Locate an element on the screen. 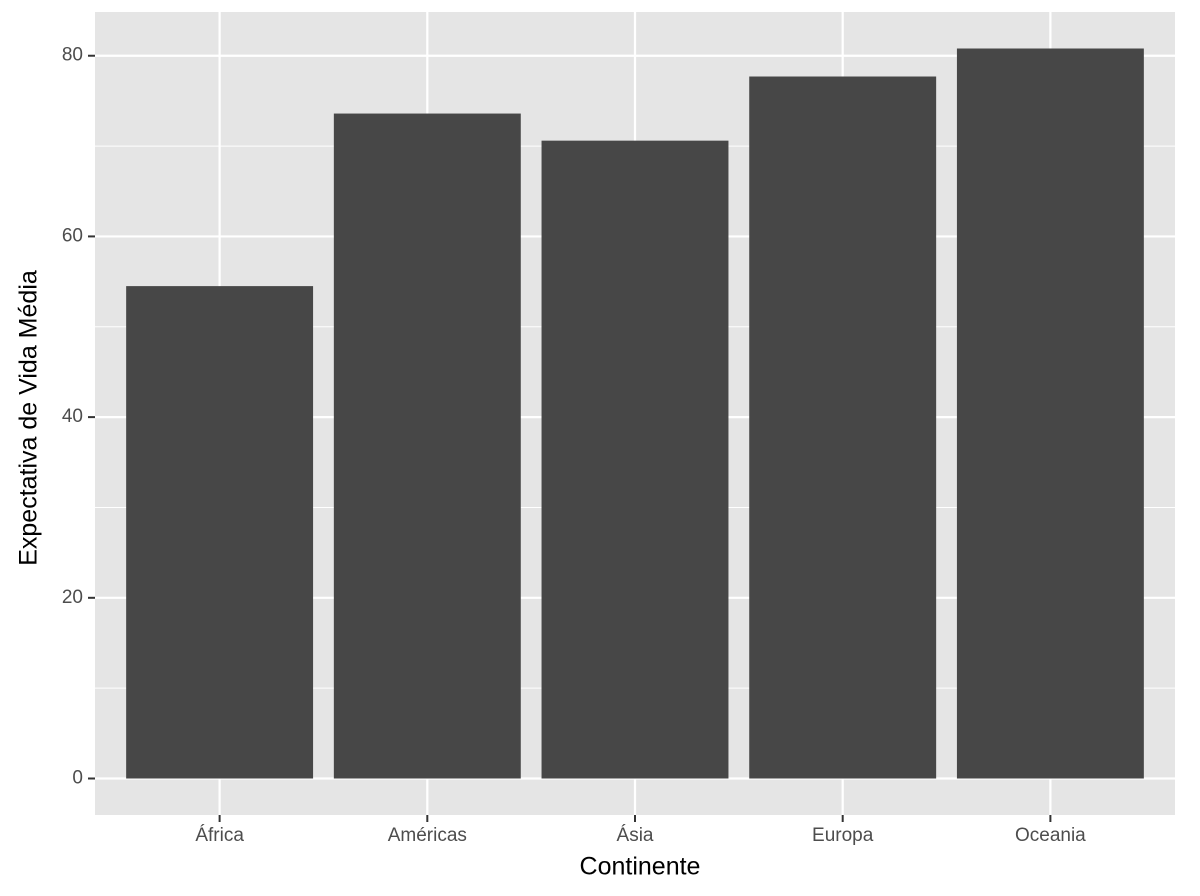  y-axis-title: Expectativa de Vida Média is located at coordinates (29, 418).